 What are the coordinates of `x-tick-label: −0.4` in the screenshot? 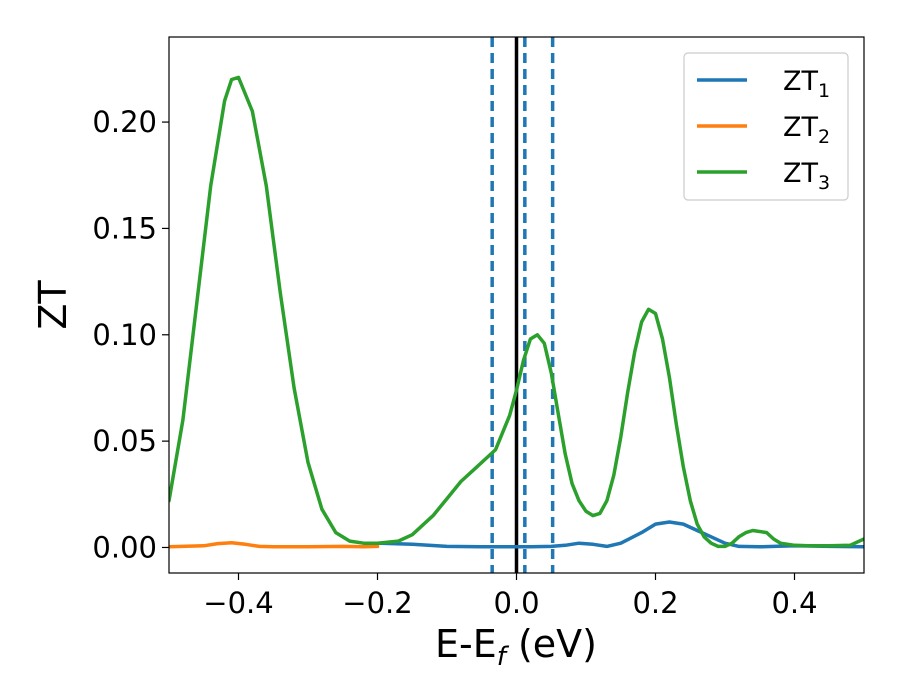 It's located at (238, 603).